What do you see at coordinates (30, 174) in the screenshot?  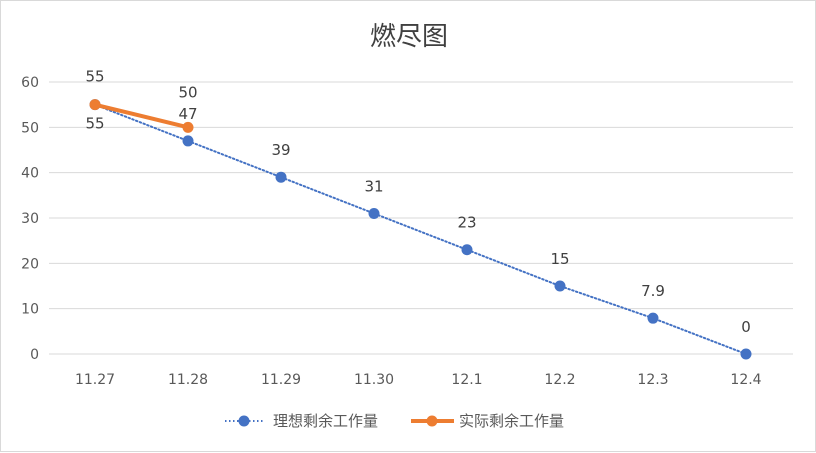 I see `y-tick-label: 40` at bounding box center [30, 174].